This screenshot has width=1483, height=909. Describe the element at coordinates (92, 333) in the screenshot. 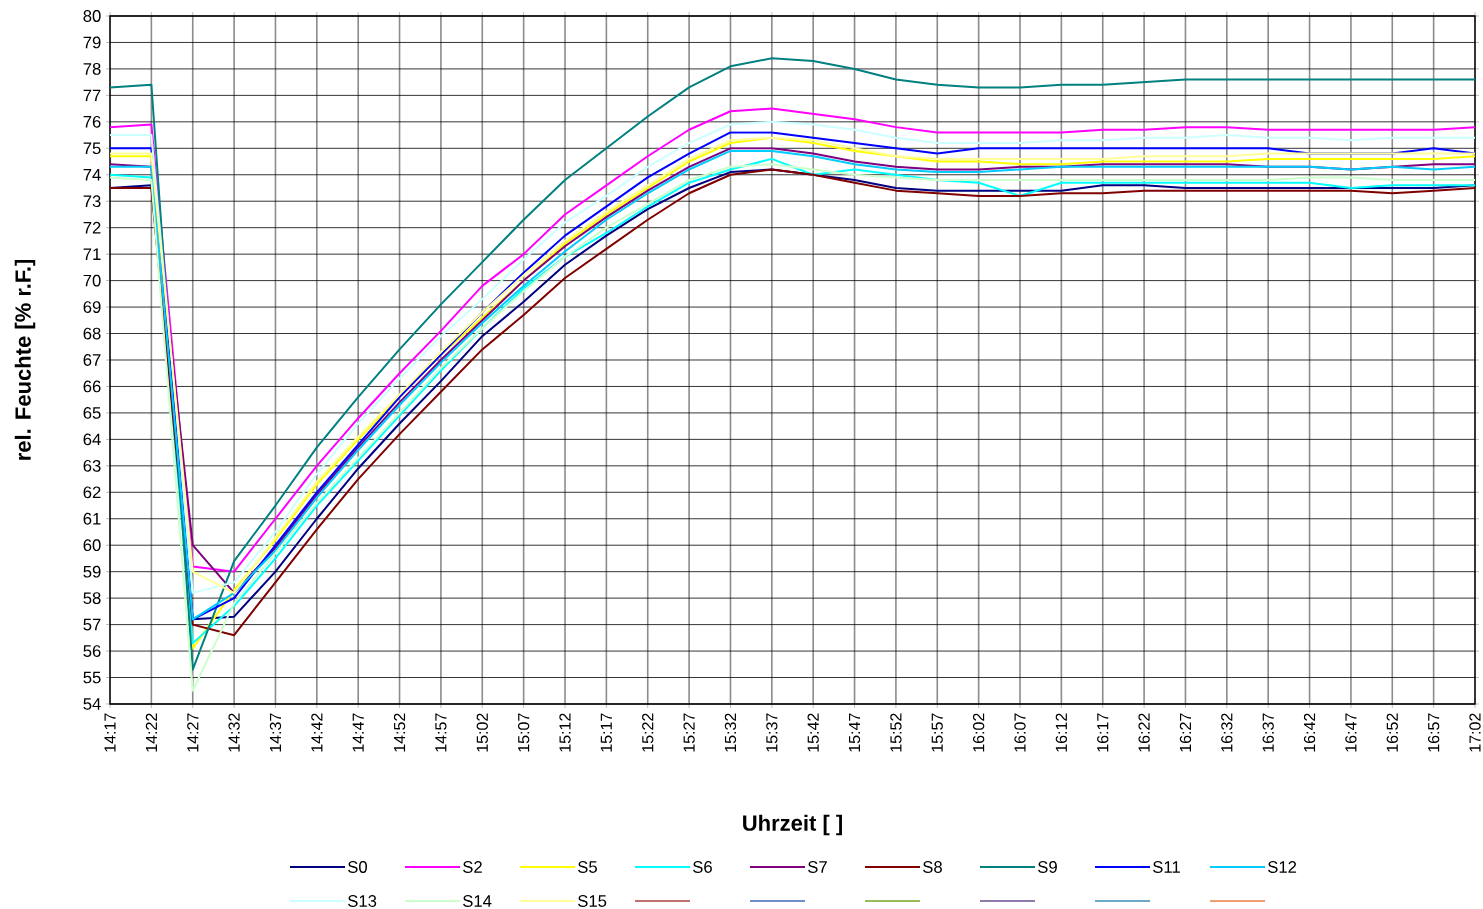

I see `y-tick-label: 68` at that location.